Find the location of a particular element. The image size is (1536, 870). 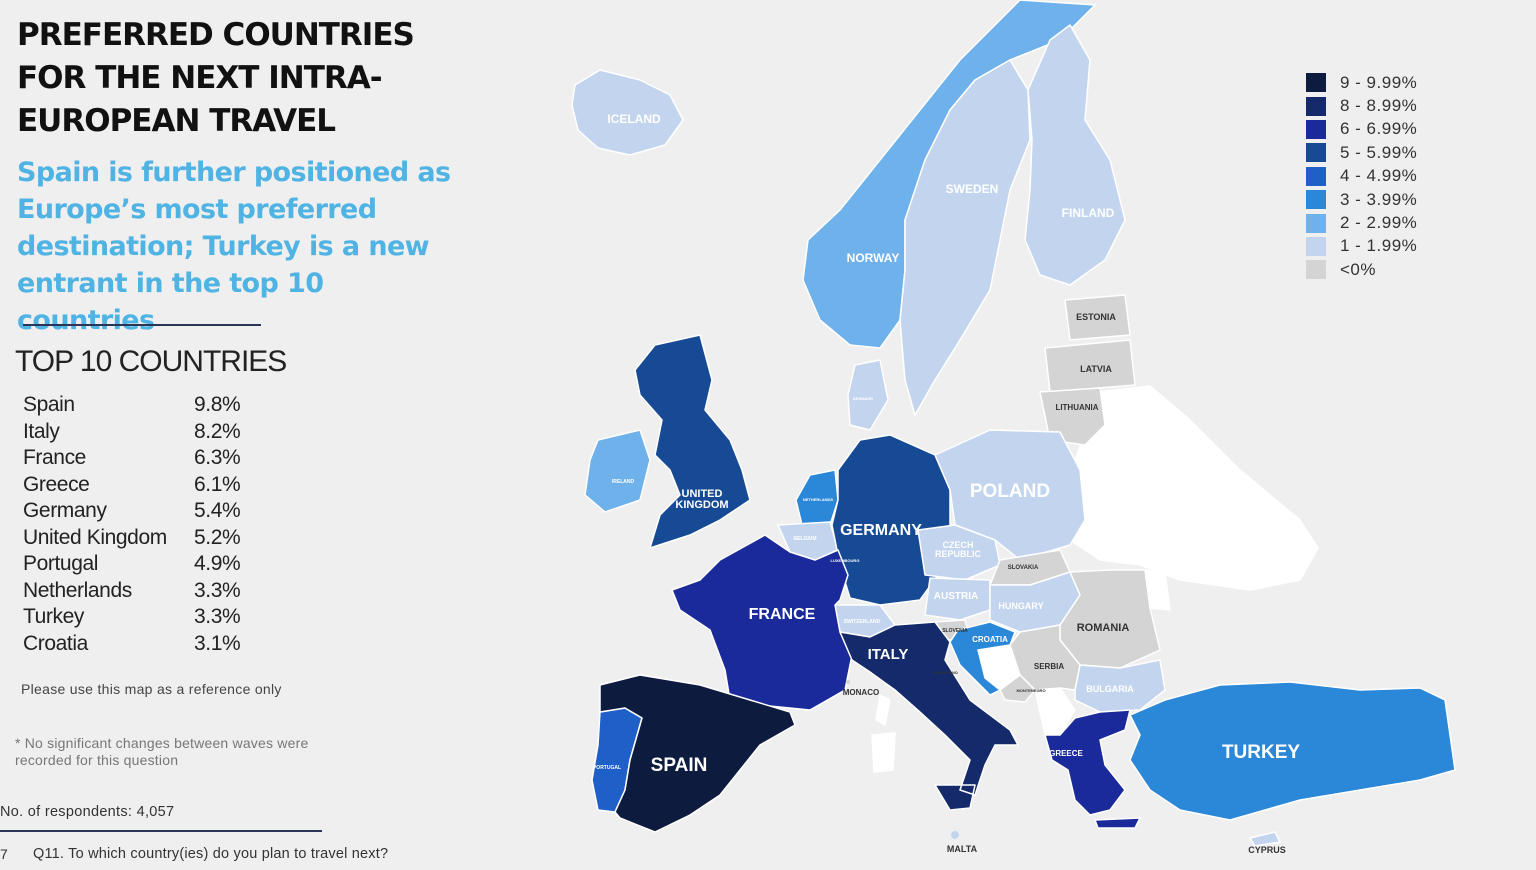

top10-row: Spain 9.8% is located at coordinates (143, 406).